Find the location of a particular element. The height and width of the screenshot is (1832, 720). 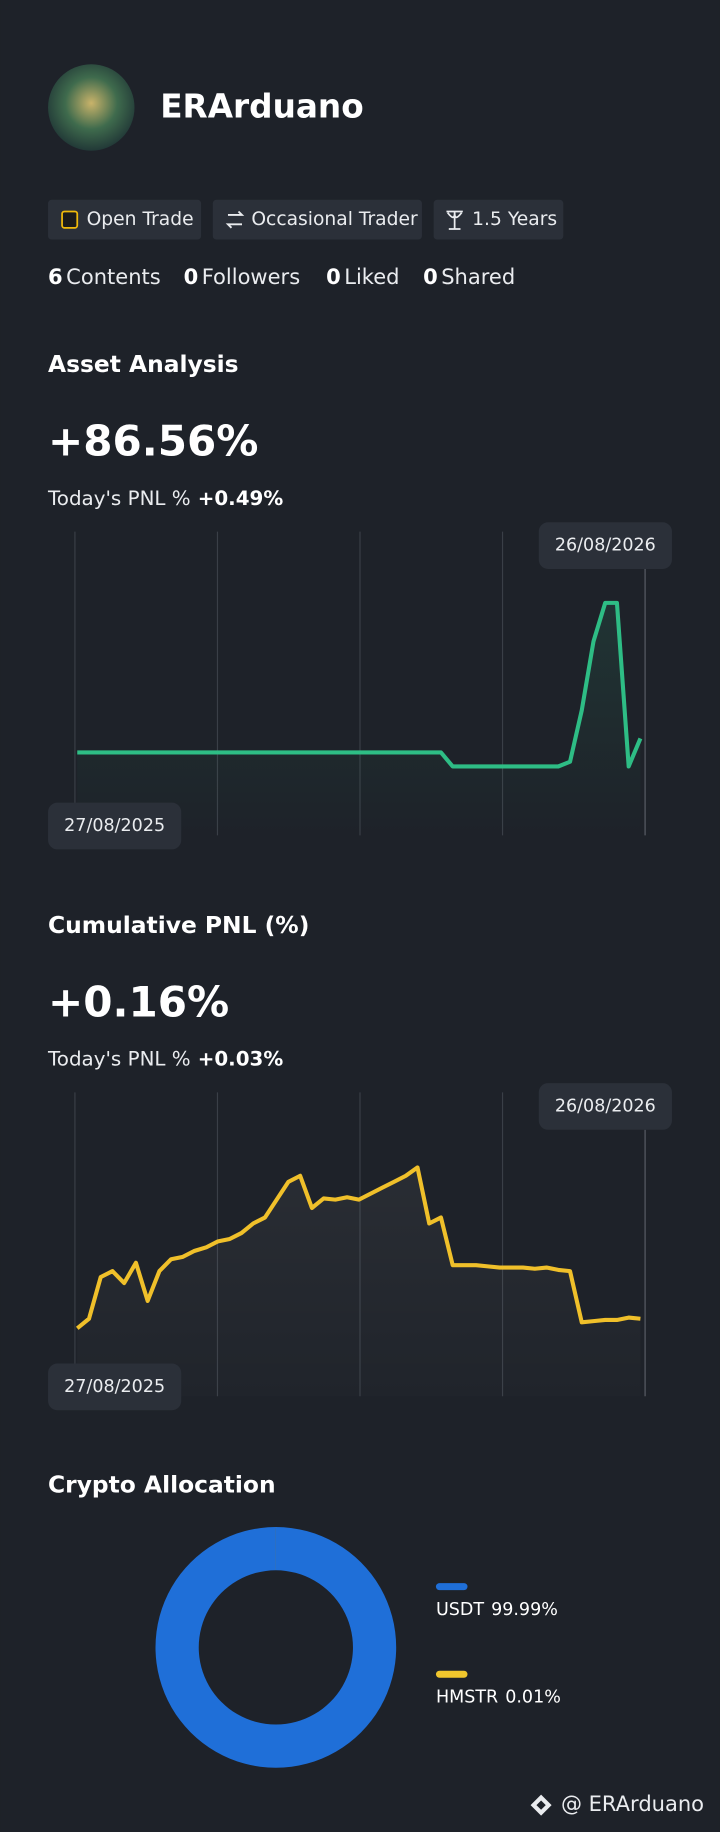

tag-label: Occasional Trader is located at coordinates (334, 219).